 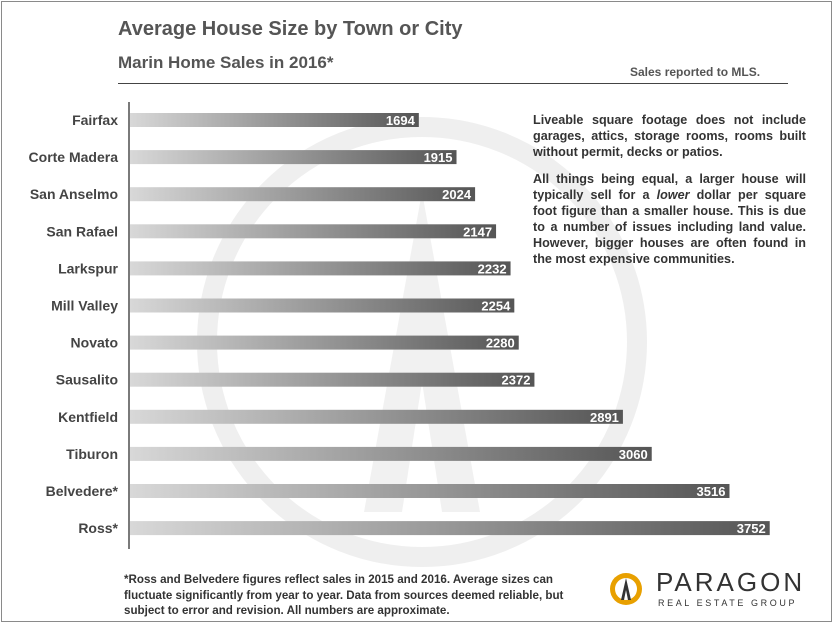 I want to click on note-emphasis: lower, so click(x=673, y=195).